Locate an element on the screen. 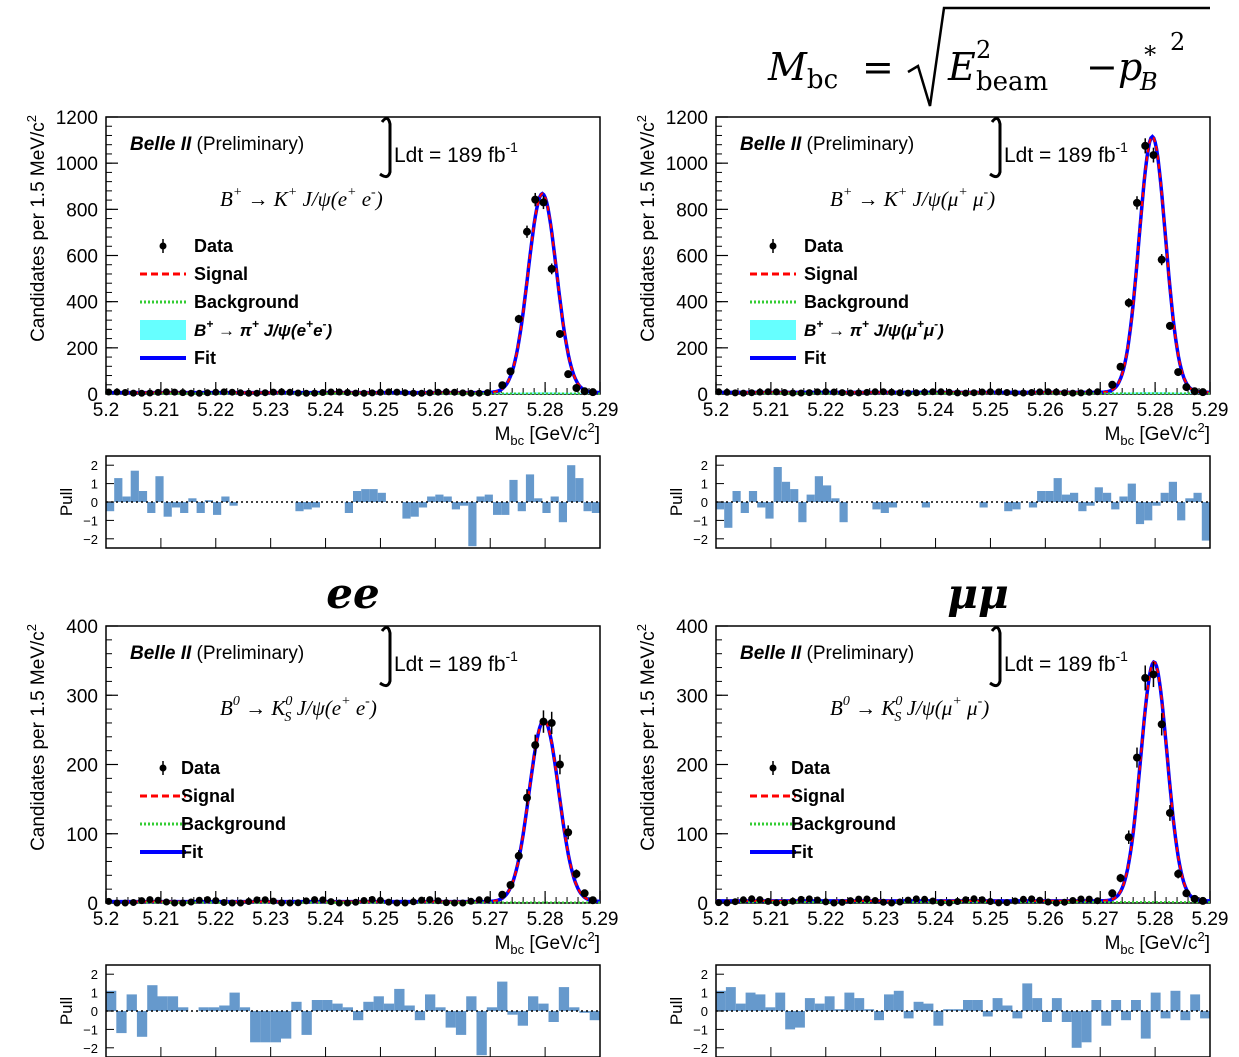 Image resolution: width=1239 pixels, height=1057 pixels. decay-l2: μ is located at coordinates (976, 199).